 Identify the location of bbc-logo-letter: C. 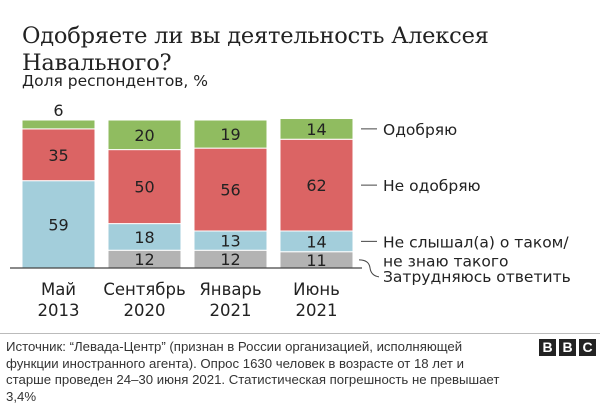
(587, 347).